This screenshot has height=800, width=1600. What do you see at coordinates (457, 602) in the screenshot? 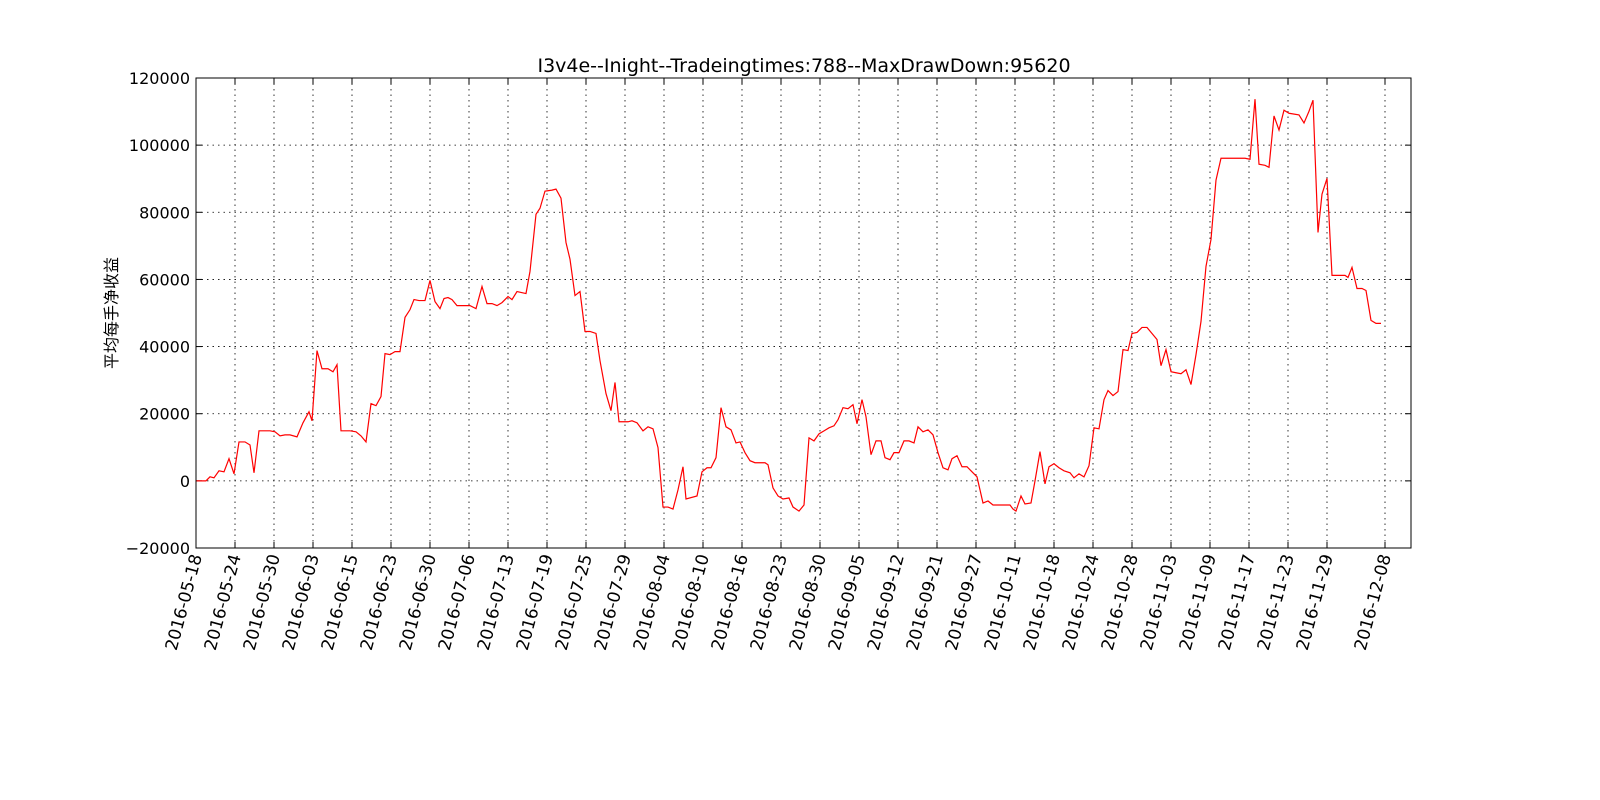
I see `x-tick-label: 2016-07-06` at bounding box center [457, 602].